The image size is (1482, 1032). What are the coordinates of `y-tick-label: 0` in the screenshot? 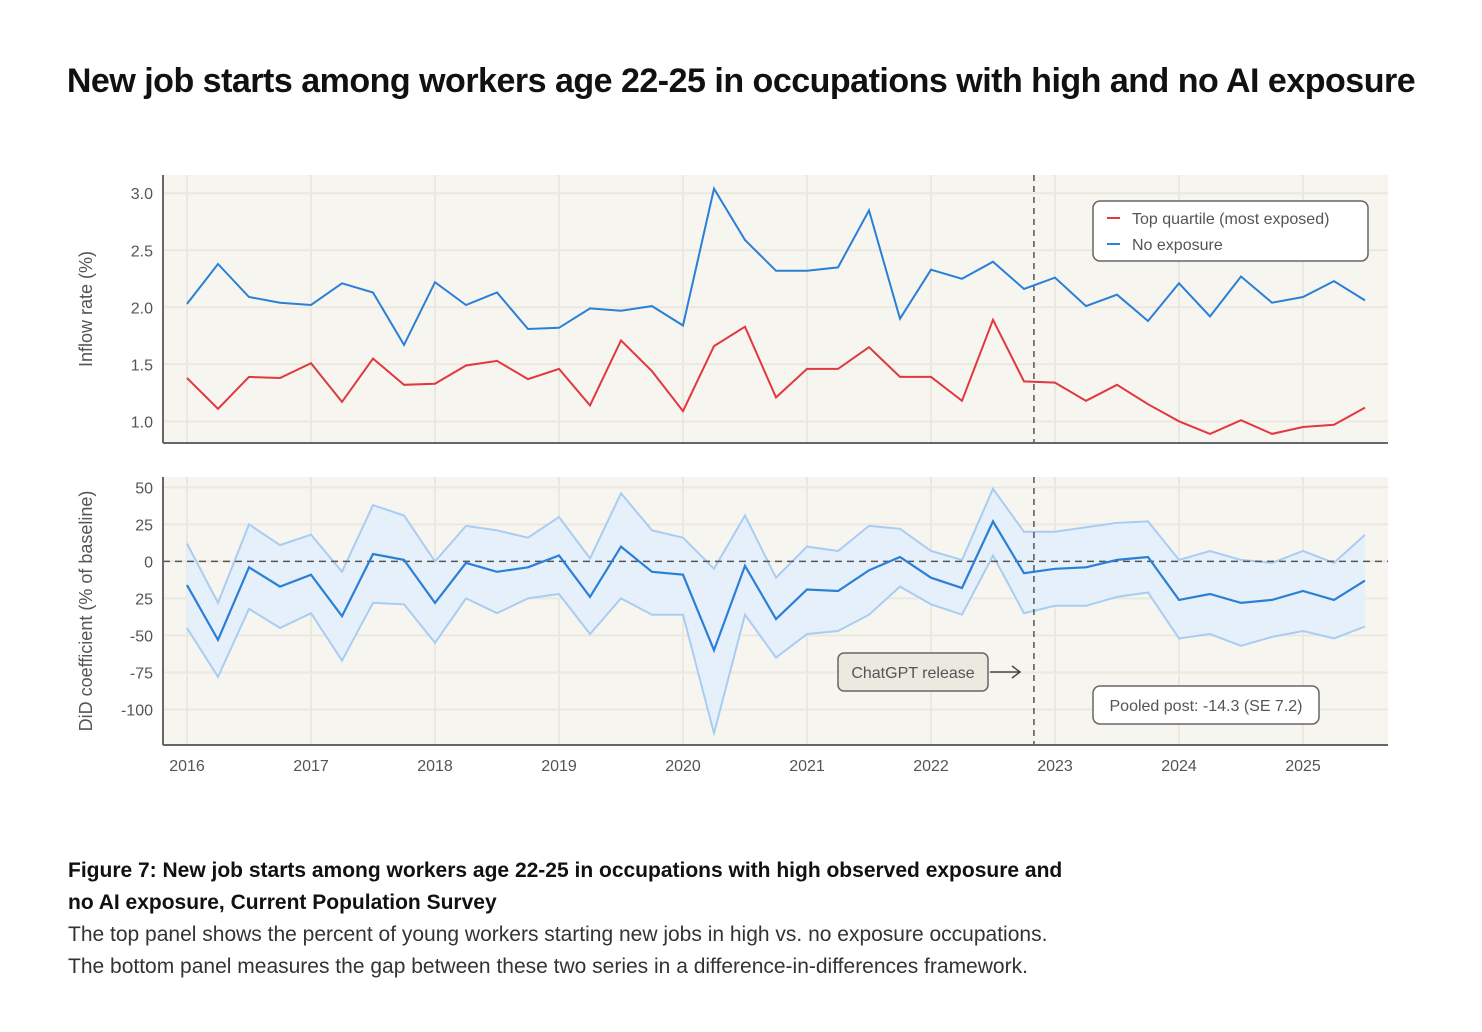 It's located at (148, 562).